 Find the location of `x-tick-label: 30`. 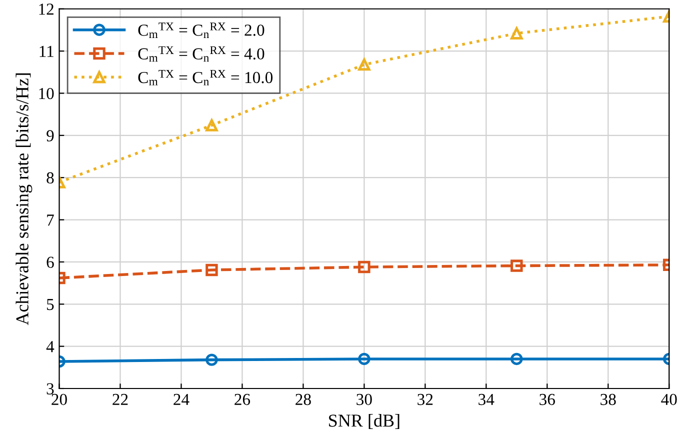

x-tick-label: 30 is located at coordinates (364, 400).